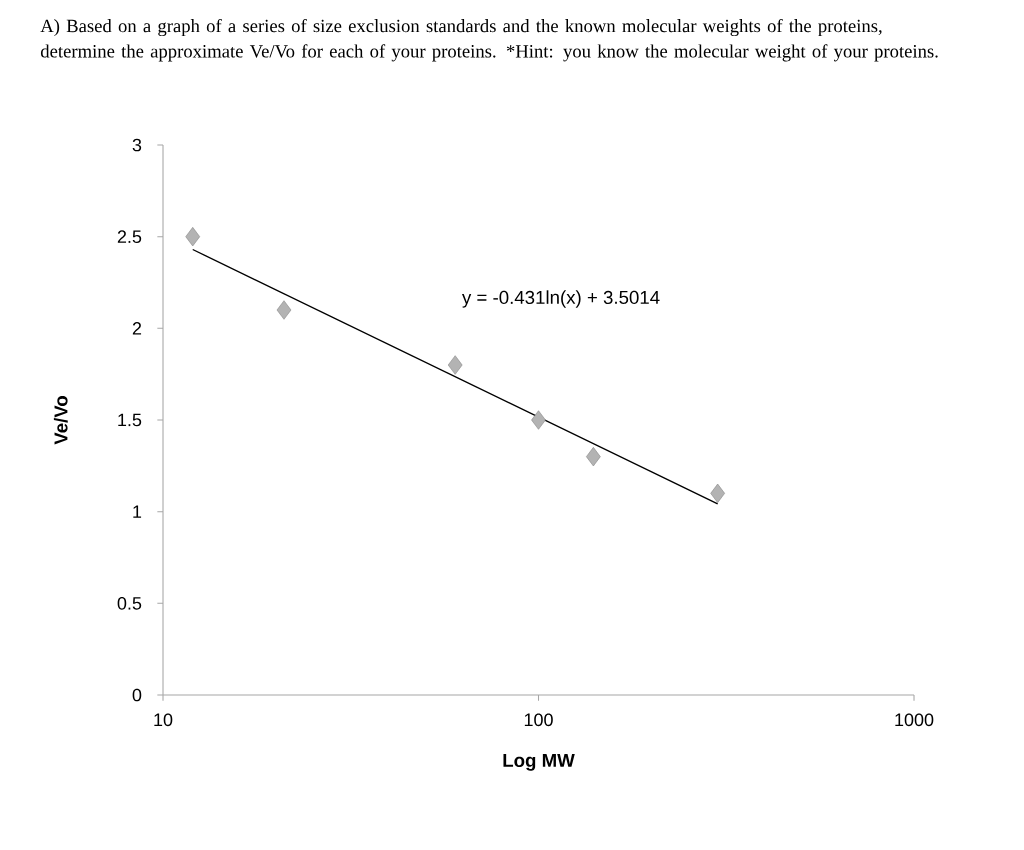  I want to click on x-tick-label: 10, so click(163, 720).